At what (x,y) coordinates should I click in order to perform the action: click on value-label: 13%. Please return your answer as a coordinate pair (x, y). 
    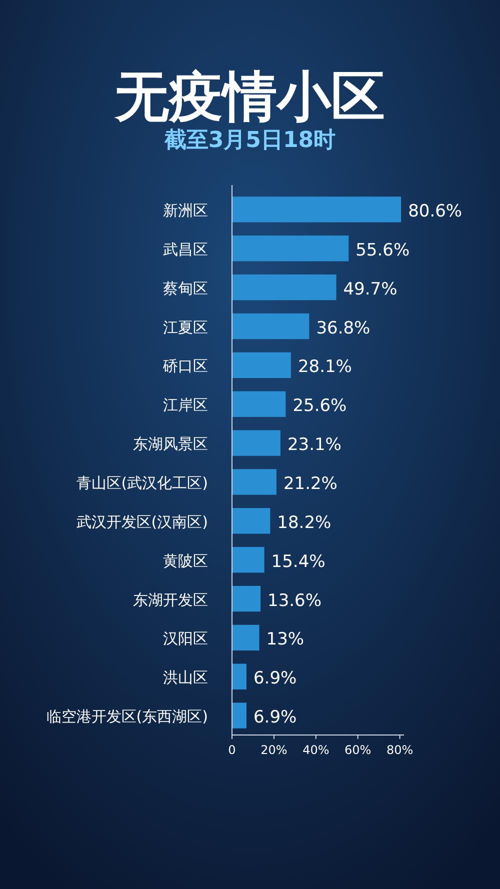
    Looking at the image, I should click on (285, 640).